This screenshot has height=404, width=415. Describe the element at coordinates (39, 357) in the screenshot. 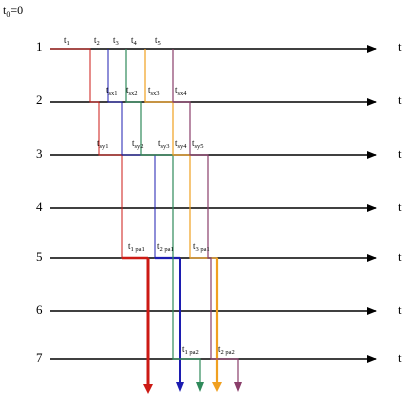

I see `row-number: 7` at that location.